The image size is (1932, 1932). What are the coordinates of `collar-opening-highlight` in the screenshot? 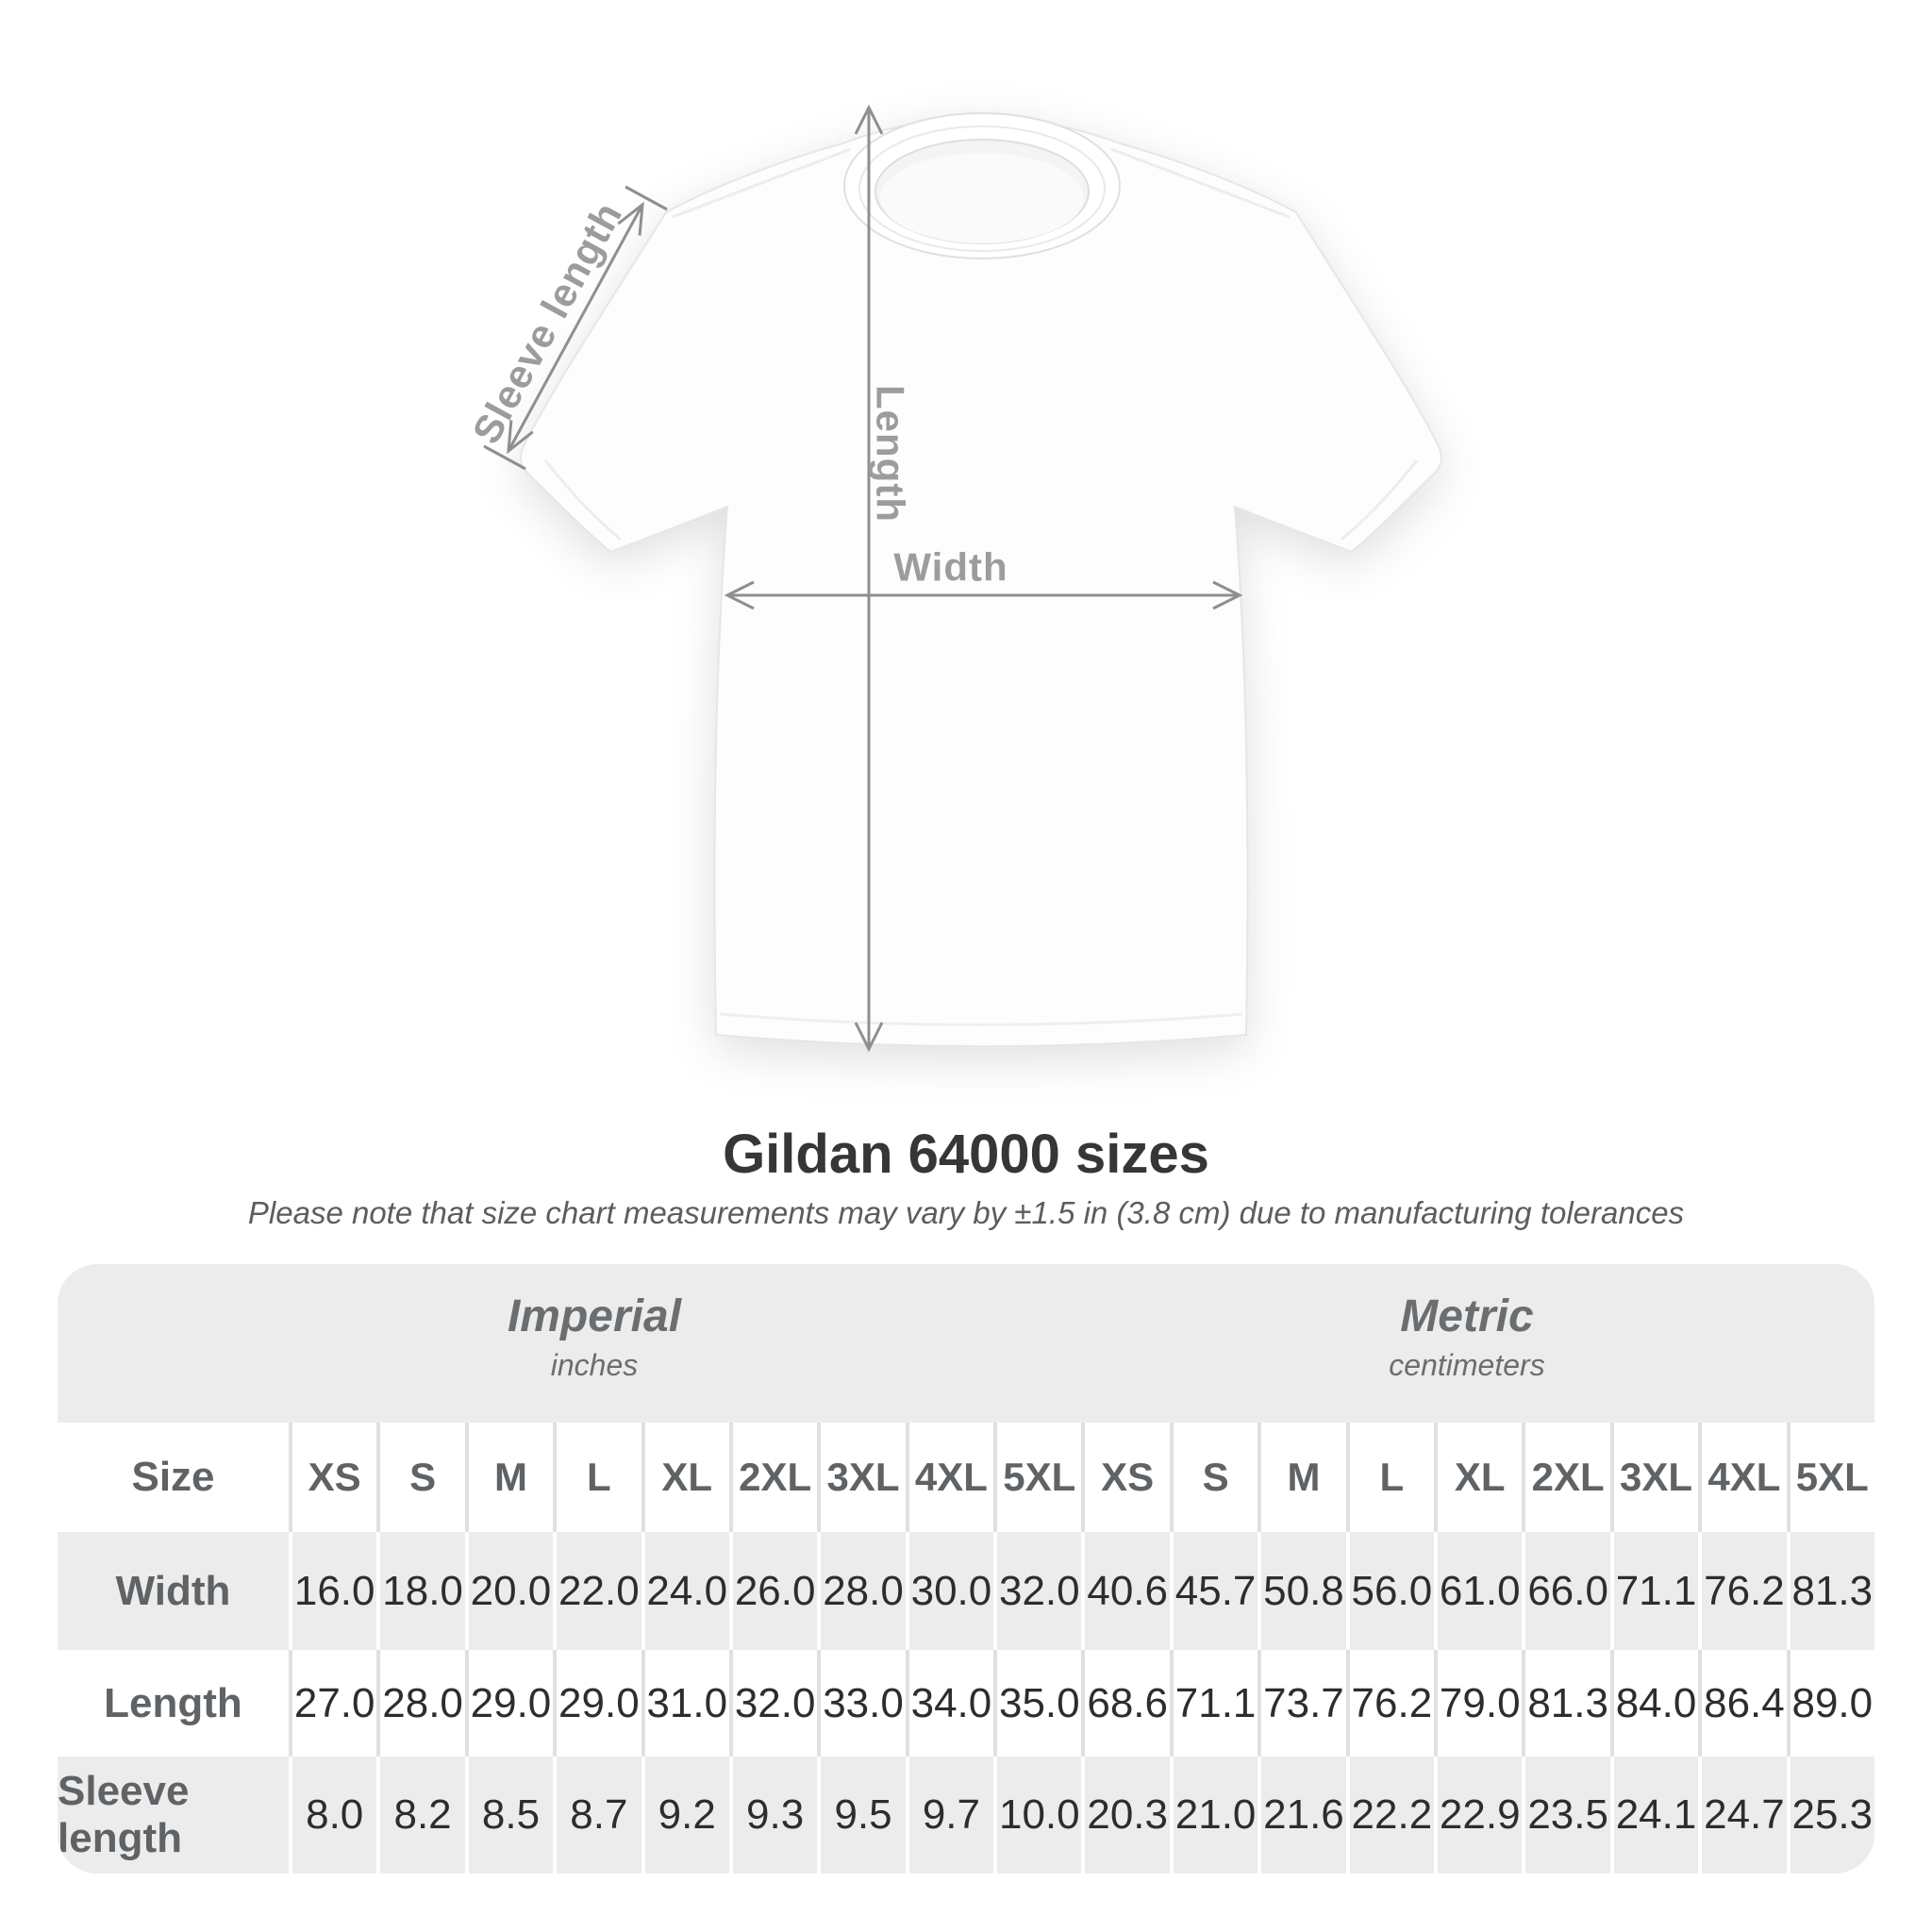 It's located at (982, 198).